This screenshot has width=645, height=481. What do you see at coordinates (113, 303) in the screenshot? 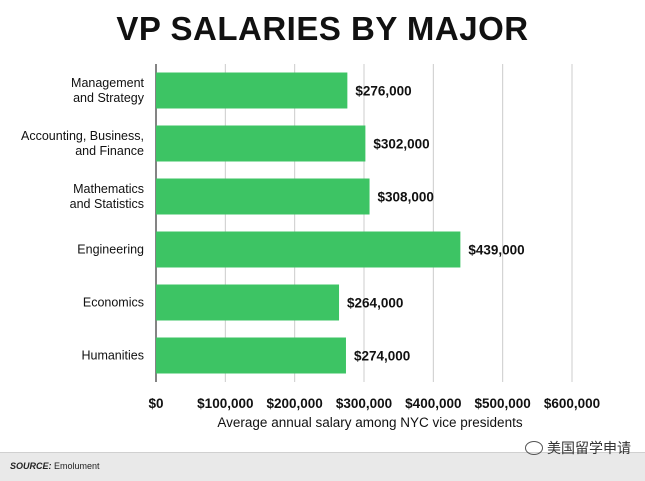
I see `category-label: Economics` at bounding box center [113, 303].